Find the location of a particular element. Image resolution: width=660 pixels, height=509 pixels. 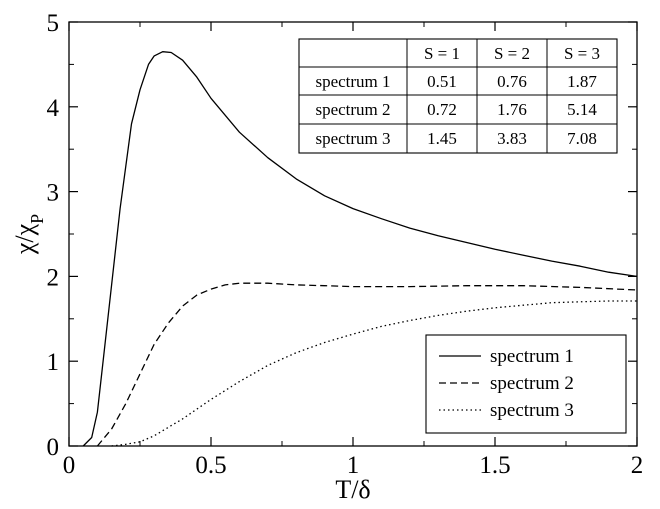

table-header-cell: S = 1 is located at coordinates (442, 53).